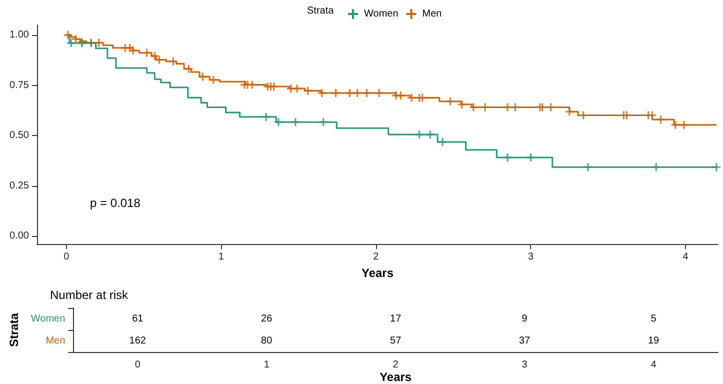 The height and width of the screenshot is (384, 723). I want to click on chart-title: Number at risk, so click(90, 295).